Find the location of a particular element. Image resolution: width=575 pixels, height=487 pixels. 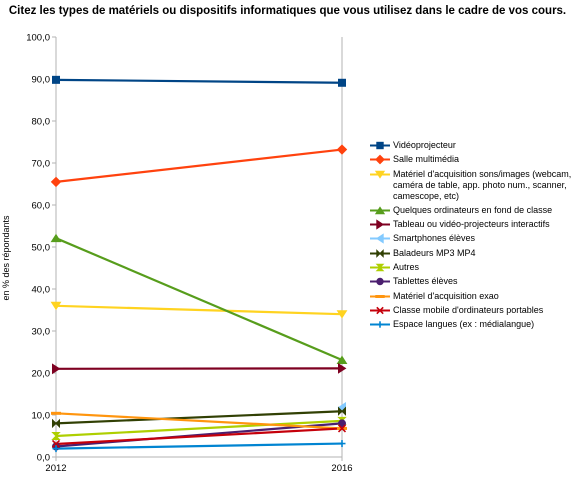

y-tick-label: 100,0 is located at coordinates (38, 38).